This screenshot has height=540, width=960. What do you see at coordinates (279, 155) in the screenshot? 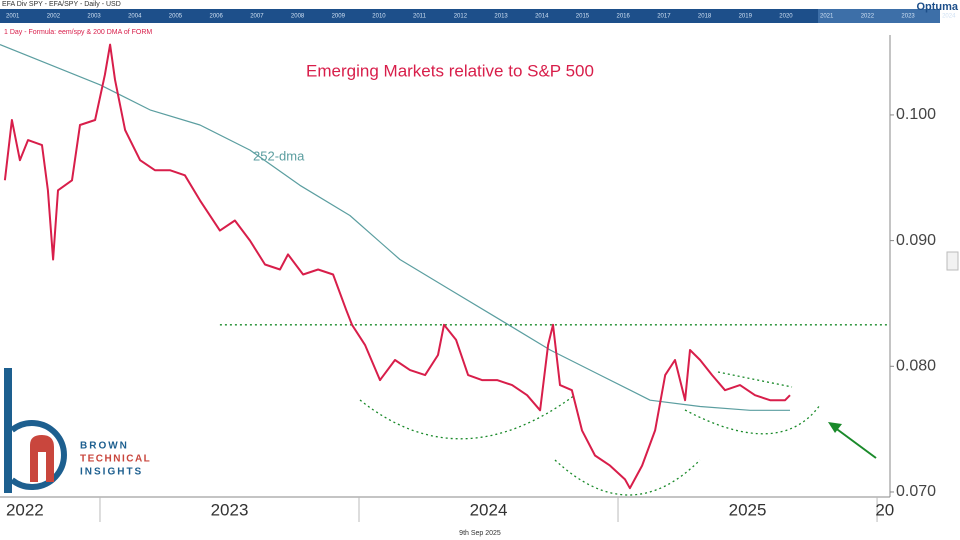
I see `dma-label: 252-dma` at bounding box center [279, 155].